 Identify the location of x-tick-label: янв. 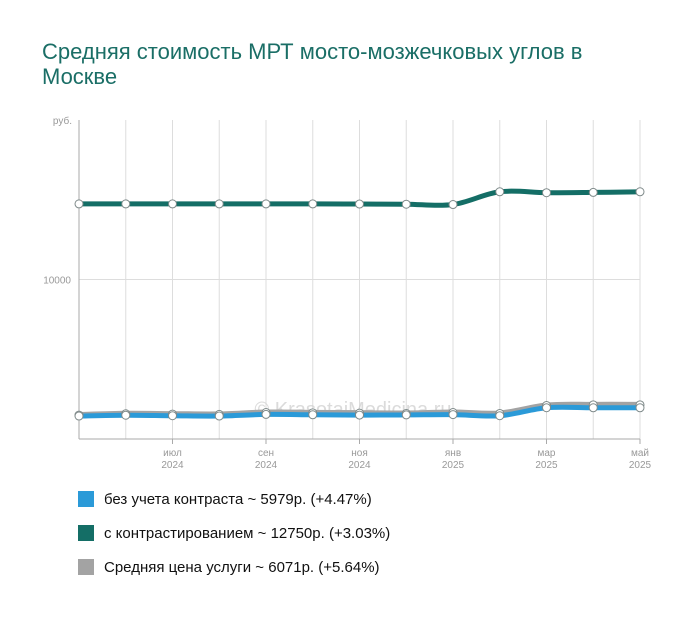
(453, 453).